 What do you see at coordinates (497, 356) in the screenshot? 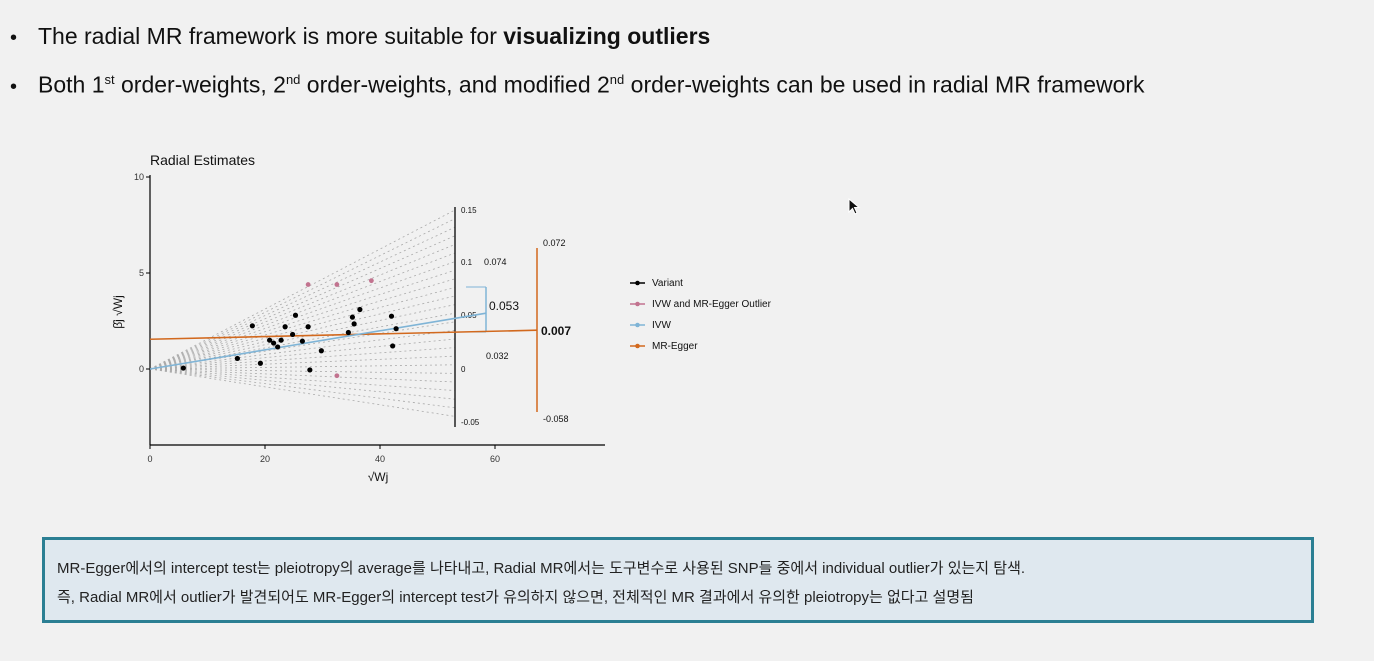
I see `ci-label: 0.032` at bounding box center [497, 356].